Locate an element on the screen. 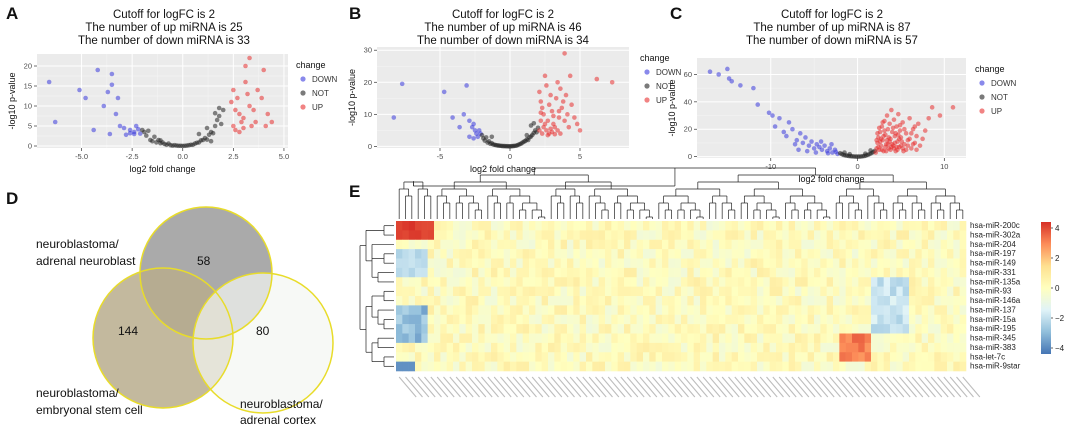  x-tick-label: 5.0 is located at coordinates (284, 156).